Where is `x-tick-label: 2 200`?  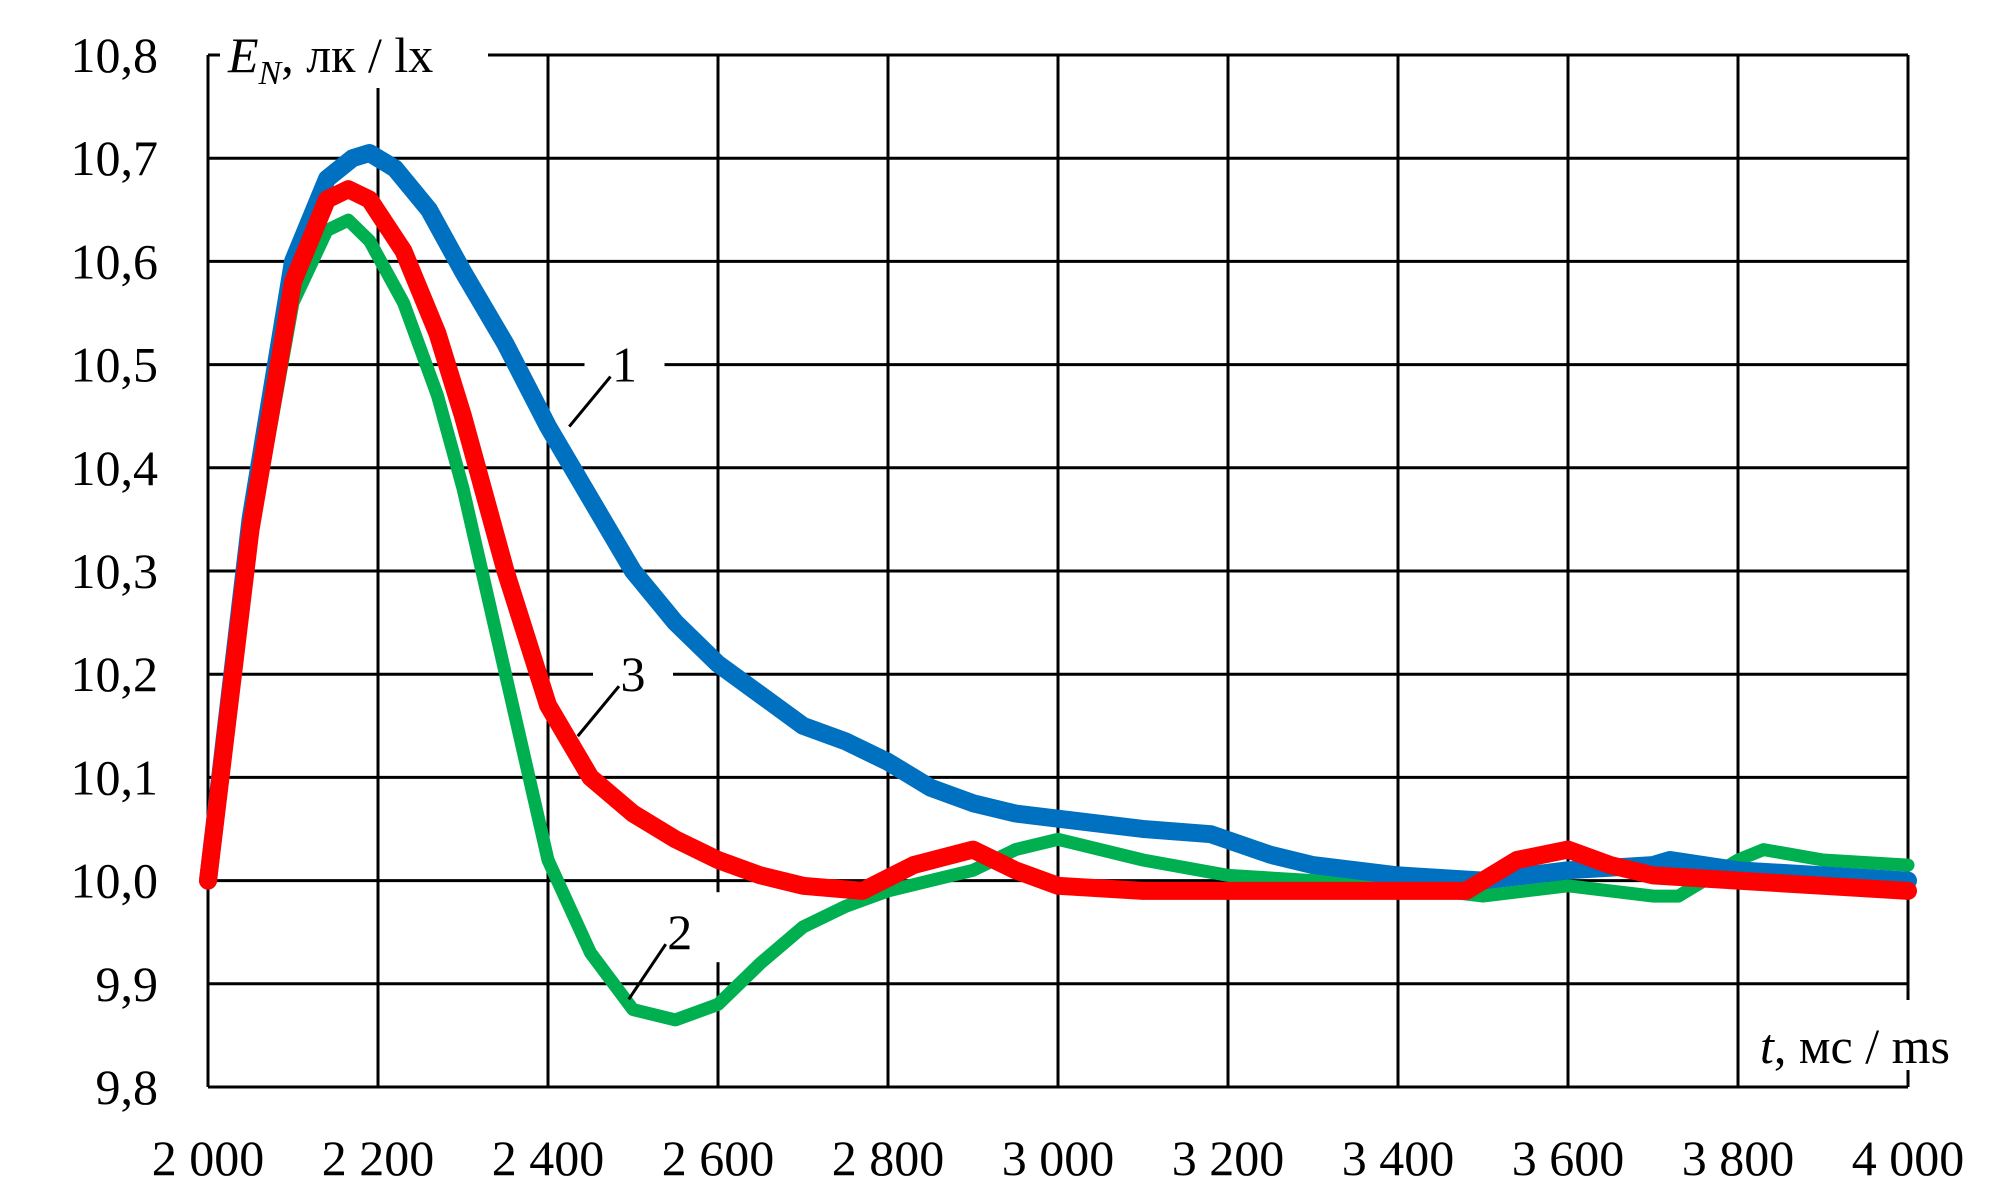
x-tick-label: 2 200 is located at coordinates (378, 1158).